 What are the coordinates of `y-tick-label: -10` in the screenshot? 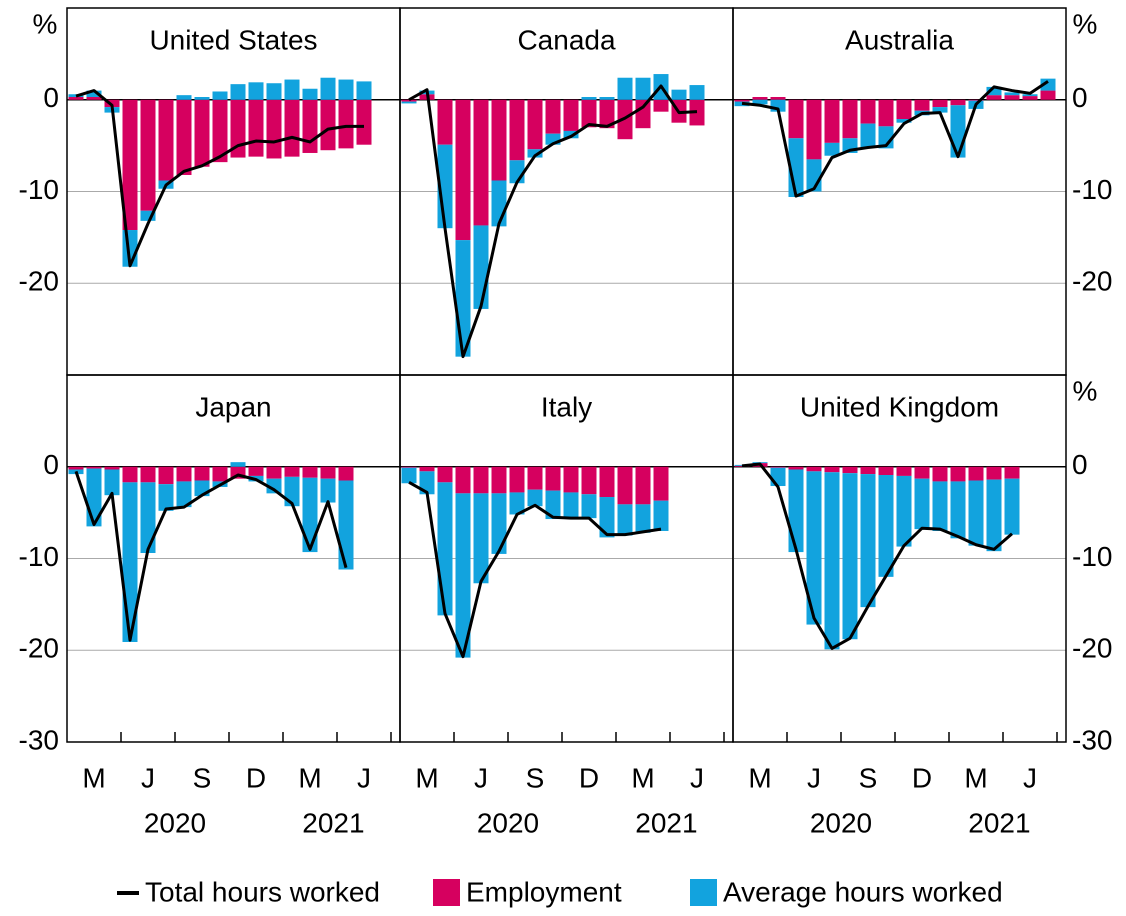 It's located at (39, 189).